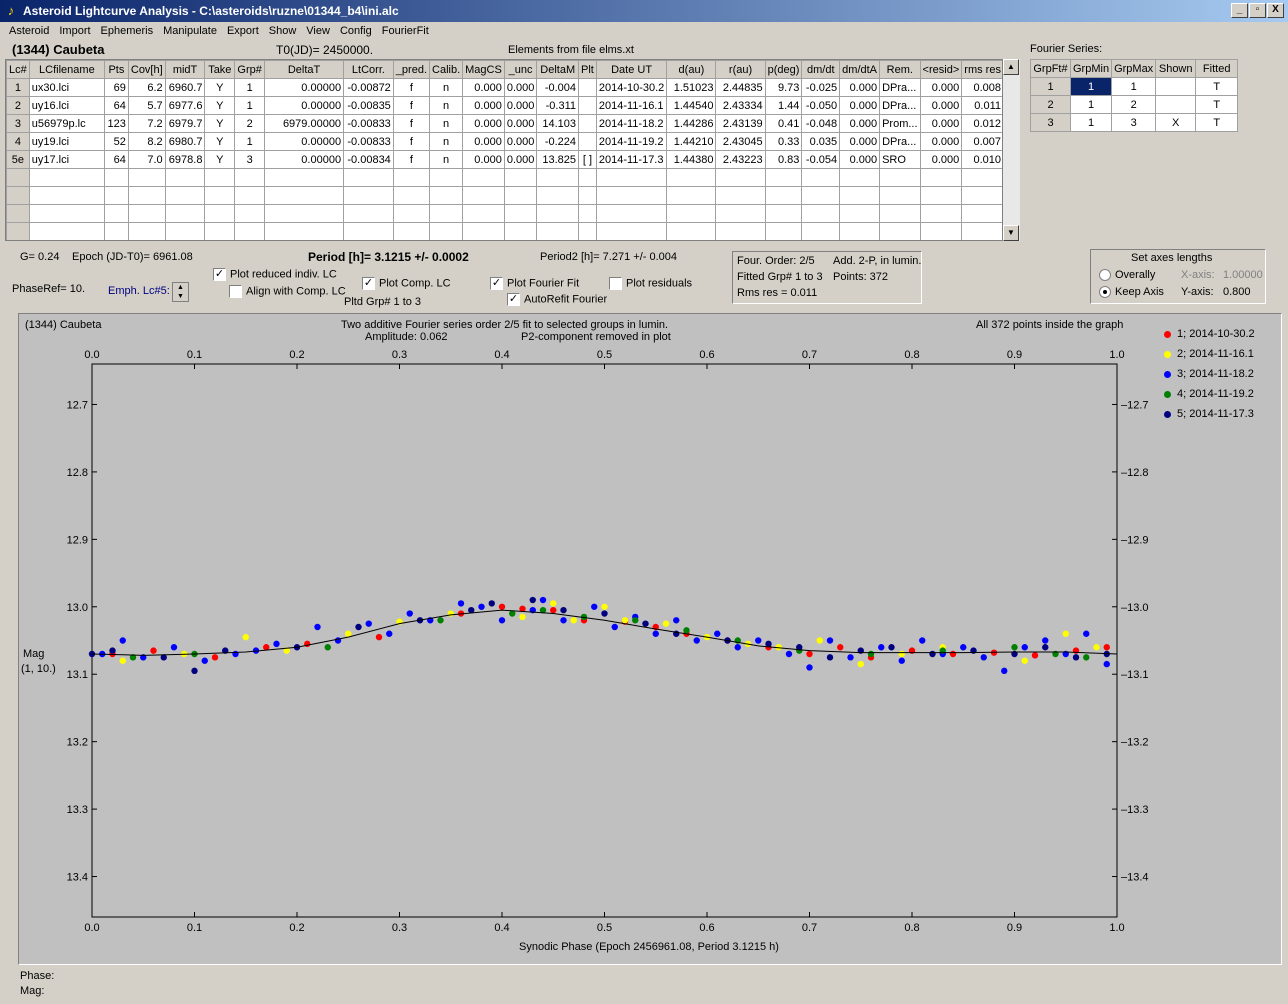 The height and width of the screenshot is (1004, 1288). I want to click on lc-table-scrollbar: ▲ ▼, so click(1011, 150).